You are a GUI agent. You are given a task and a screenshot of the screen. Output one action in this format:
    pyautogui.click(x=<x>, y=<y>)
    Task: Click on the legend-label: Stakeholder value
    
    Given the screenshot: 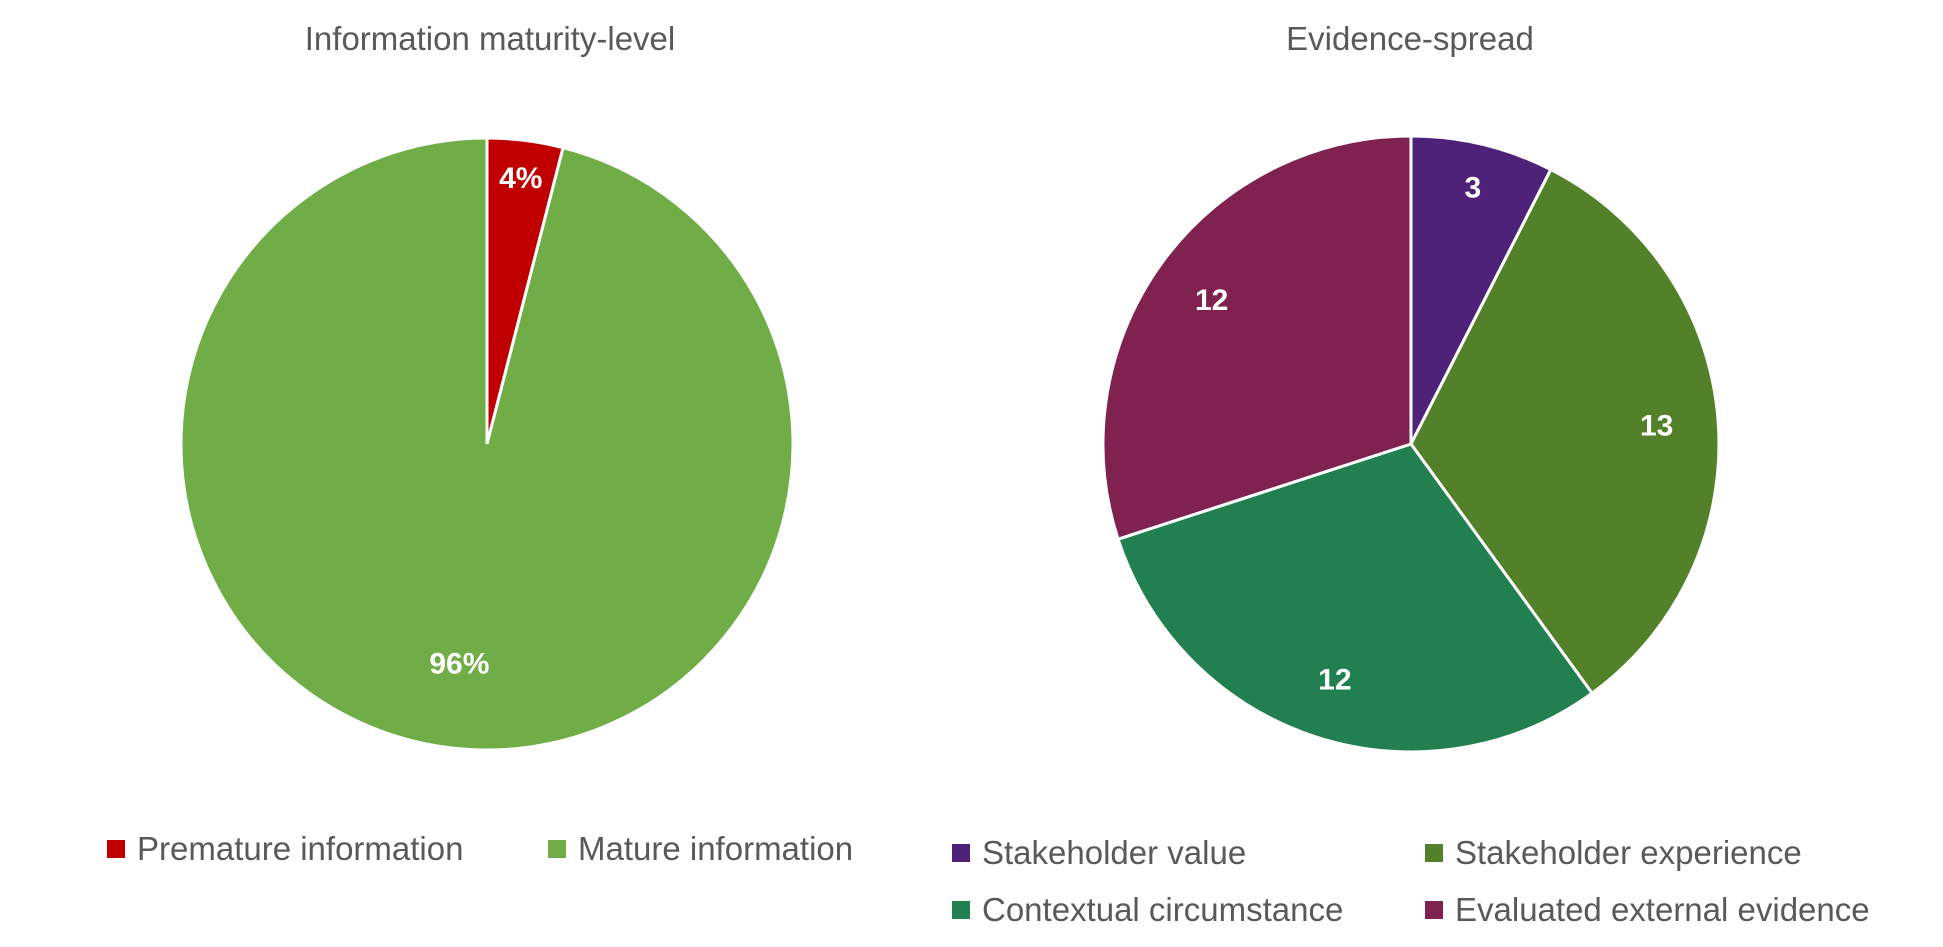 What is the action you would take?
    pyautogui.click(x=1114, y=852)
    